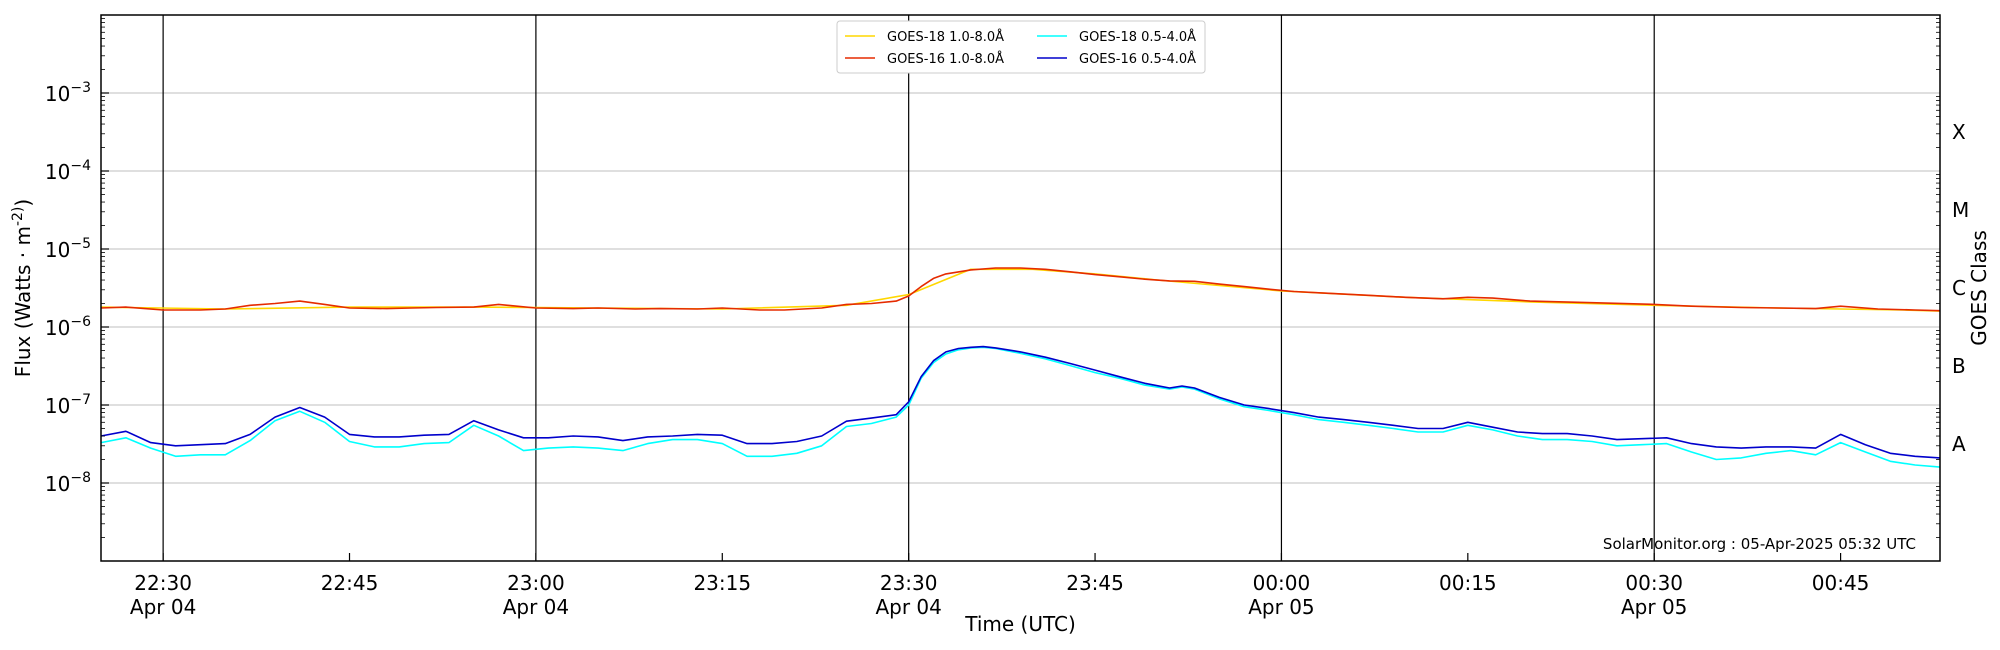  What do you see at coordinates (163, 583) in the screenshot?
I see `x-tick-time-label: 22:30` at bounding box center [163, 583].